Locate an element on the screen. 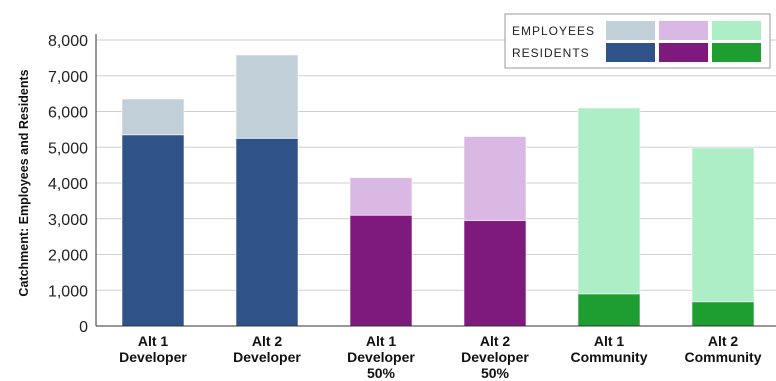 The height and width of the screenshot is (381, 776). y-tick-label: 0 is located at coordinates (83, 327).